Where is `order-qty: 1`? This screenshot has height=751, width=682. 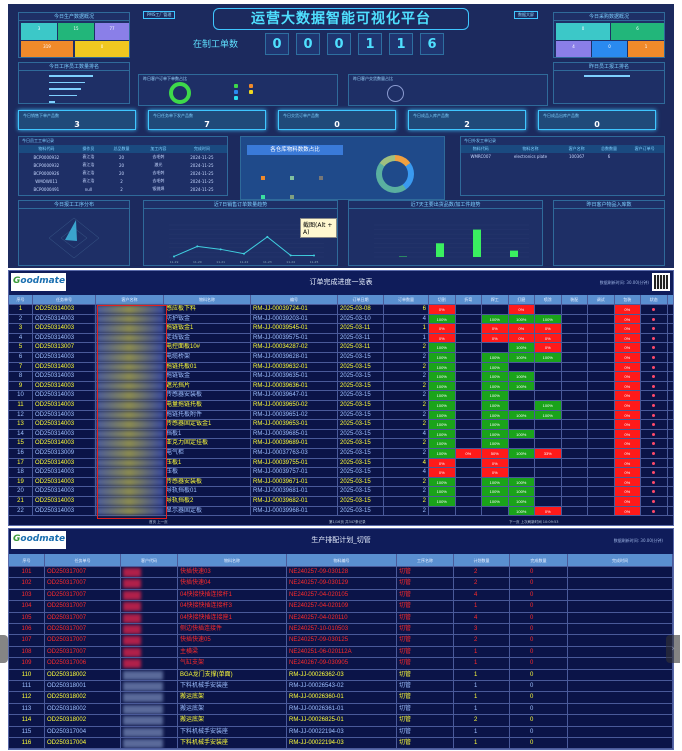 order-qty: 1 is located at coordinates (406, 338).